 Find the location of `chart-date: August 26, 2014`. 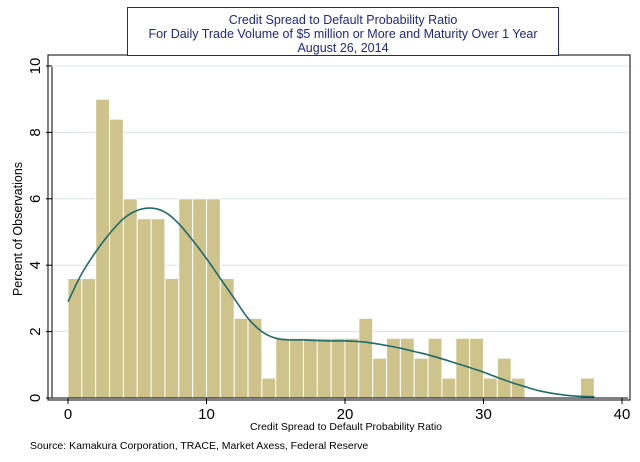

chart-date: August 26, 2014 is located at coordinates (343, 48).